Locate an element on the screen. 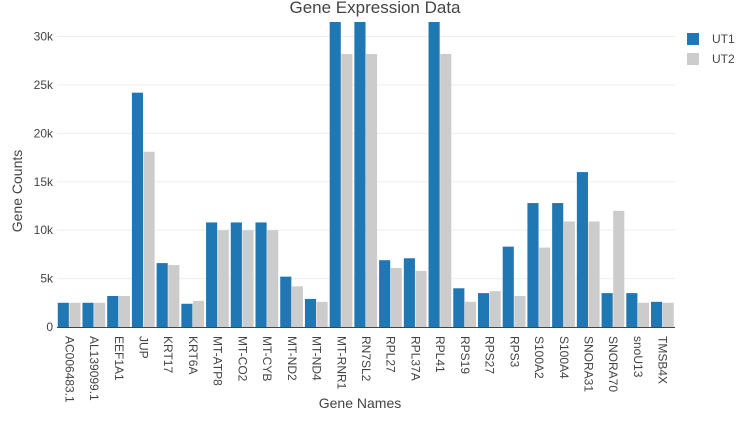 The image size is (750, 431). x-tick-label: MT-ND2 is located at coordinates (292, 358).